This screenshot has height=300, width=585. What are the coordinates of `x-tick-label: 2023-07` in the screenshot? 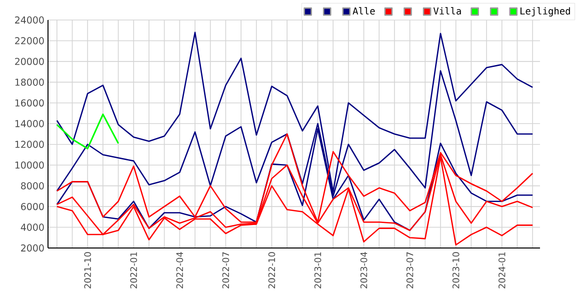 It's located at (410, 270).